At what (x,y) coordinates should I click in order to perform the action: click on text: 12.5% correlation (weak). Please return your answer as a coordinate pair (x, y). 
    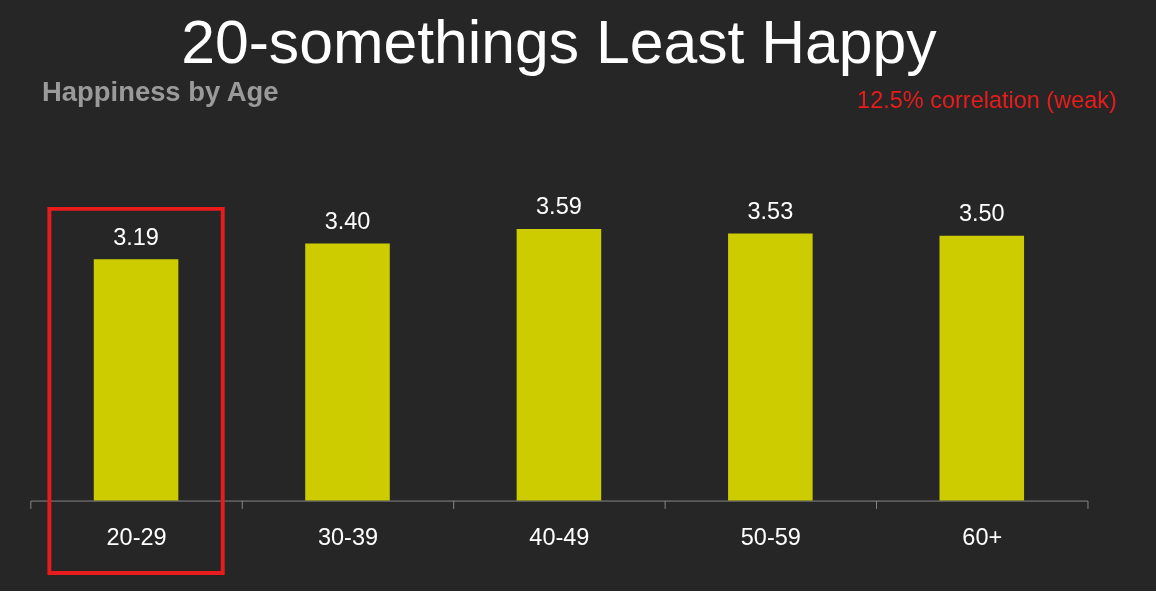
    Looking at the image, I should click on (987, 100).